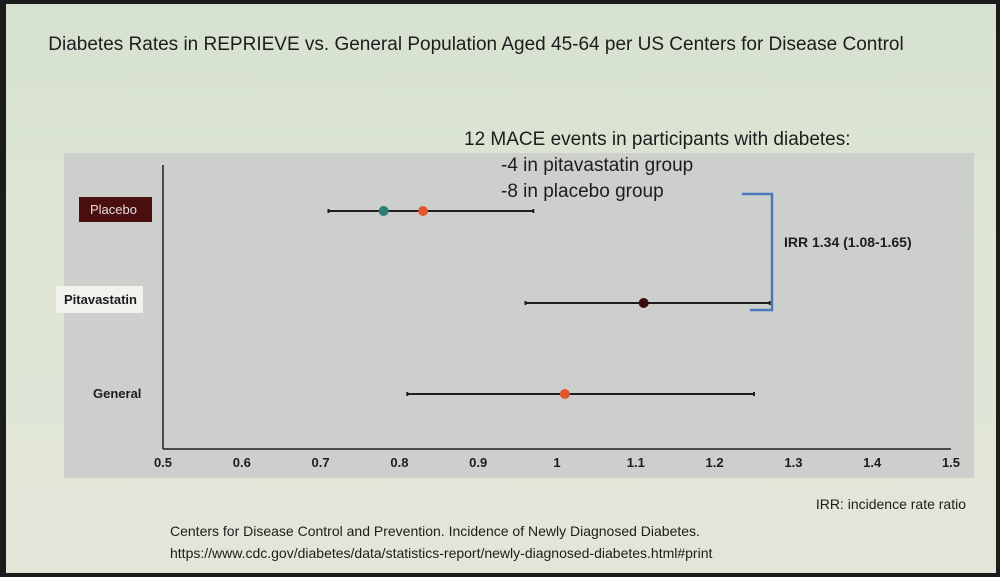 This screenshot has width=1000, height=577. I want to click on x-tick-label: 1.2, so click(715, 462).